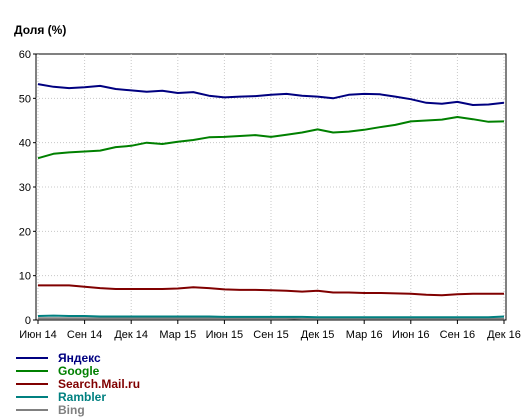 The image size is (530, 420). Describe the element at coordinates (457, 335) in the screenshot. I see `x-tick-label: Сен 16` at that location.